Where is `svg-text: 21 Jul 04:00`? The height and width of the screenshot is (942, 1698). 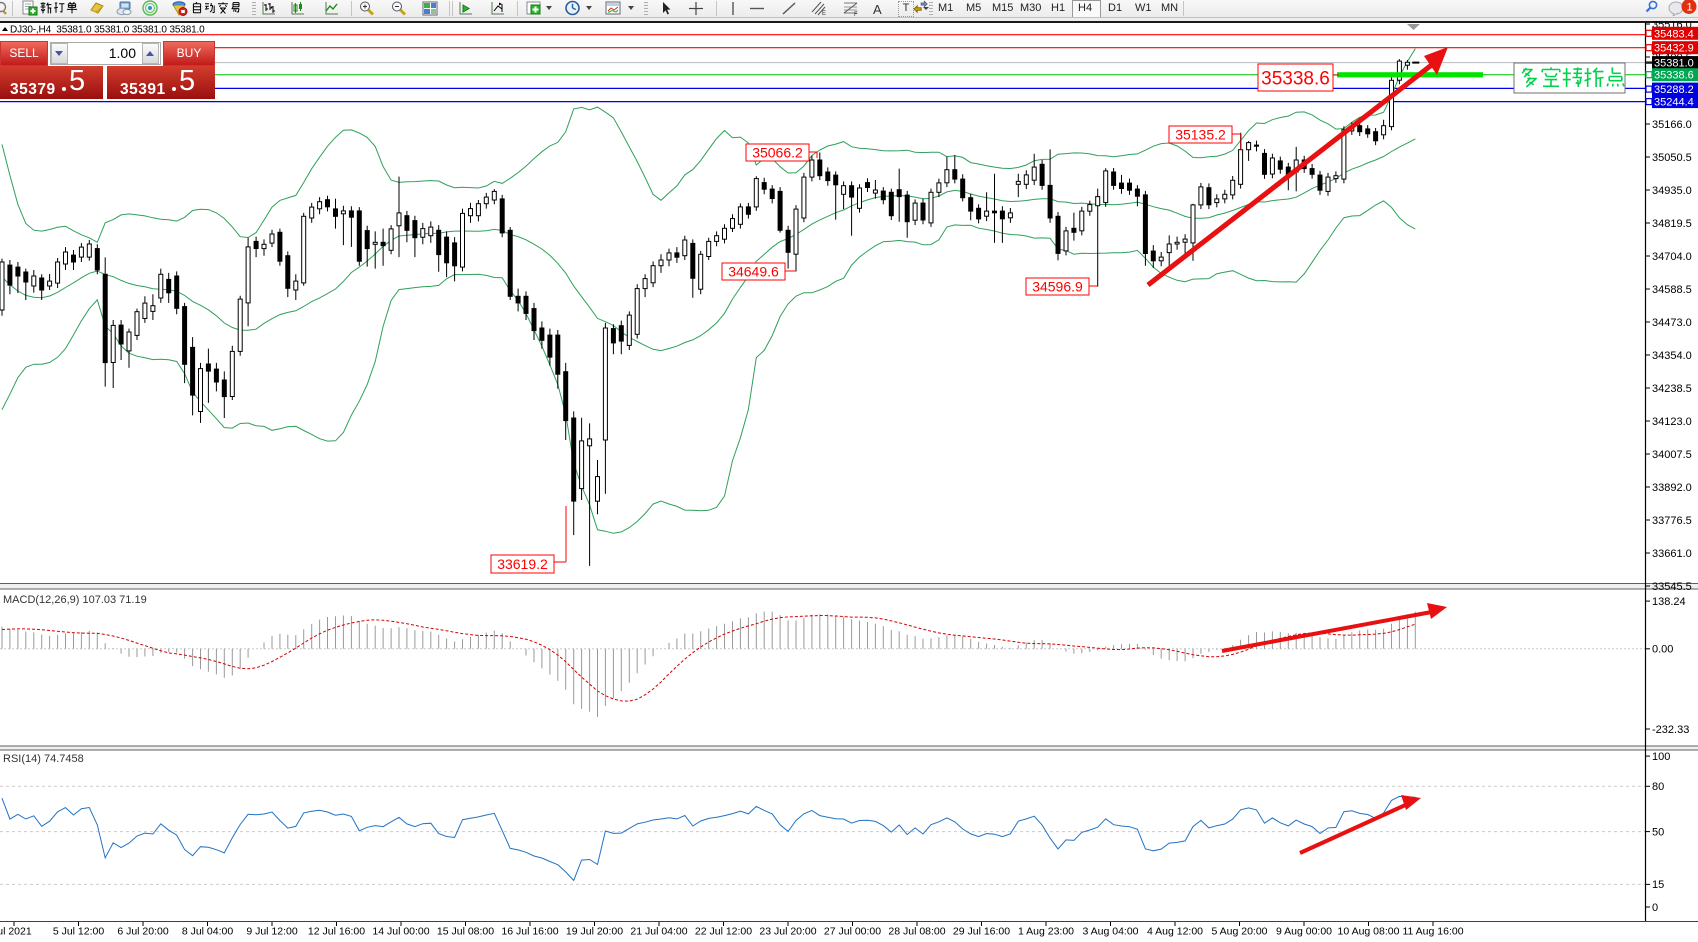 svg-text: 21 Jul 04:00 is located at coordinates (658, 932).